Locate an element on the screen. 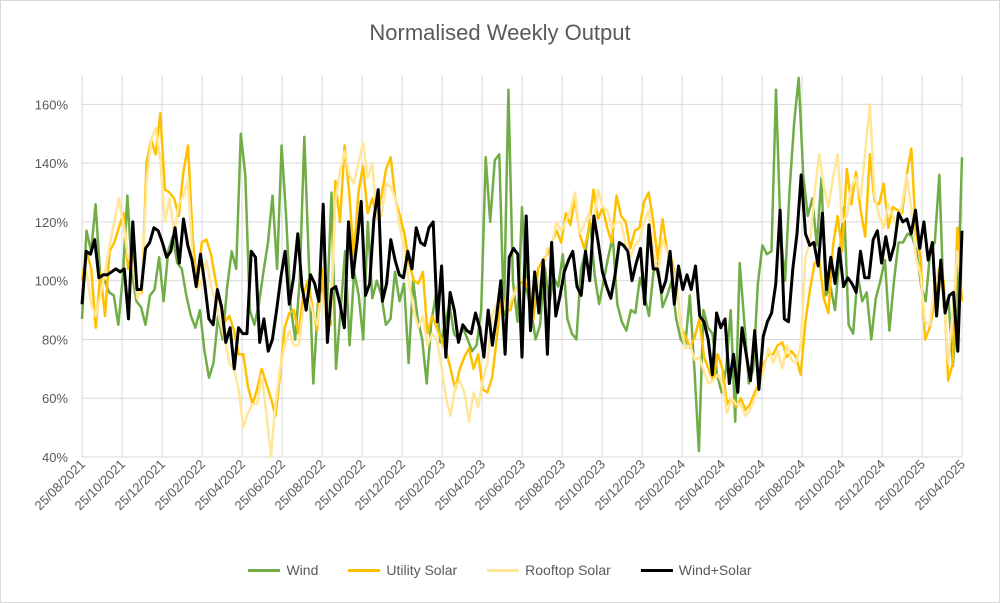 Image resolution: width=1000 pixels, height=603 pixels. y-tick-label: 160% is located at coordinates (52, 104).